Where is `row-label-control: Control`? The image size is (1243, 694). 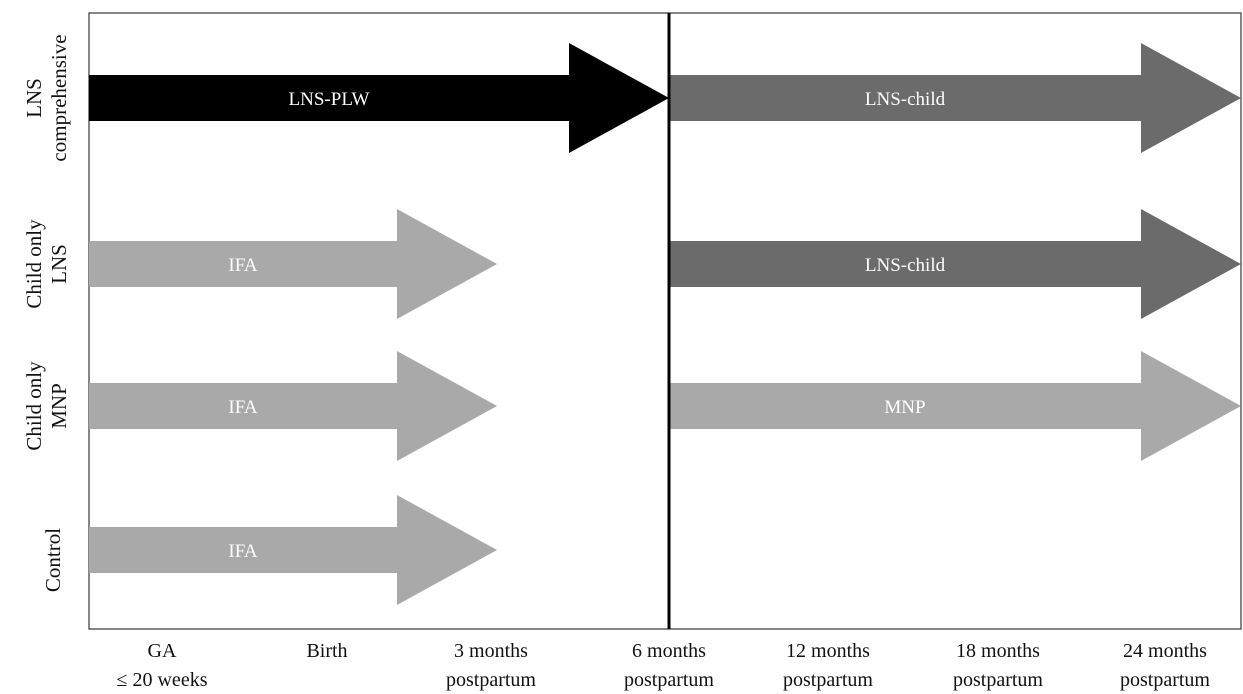 row-label-control: Control is located at coordinates (53, 560).